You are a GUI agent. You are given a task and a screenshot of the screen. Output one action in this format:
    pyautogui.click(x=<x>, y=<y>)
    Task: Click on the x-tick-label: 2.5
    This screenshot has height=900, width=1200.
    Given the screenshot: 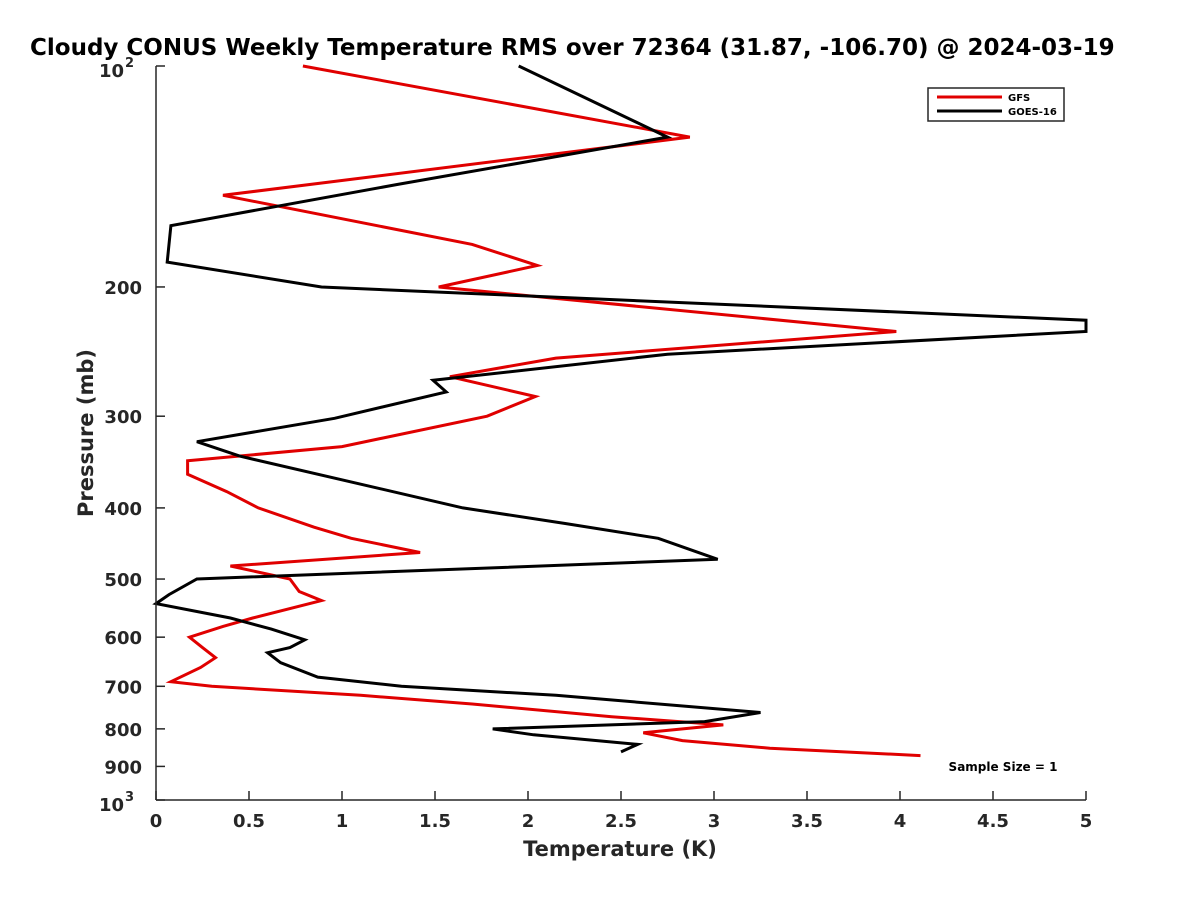 What is the action you would take?
    pyautogui.click(x=621, y=821)
    